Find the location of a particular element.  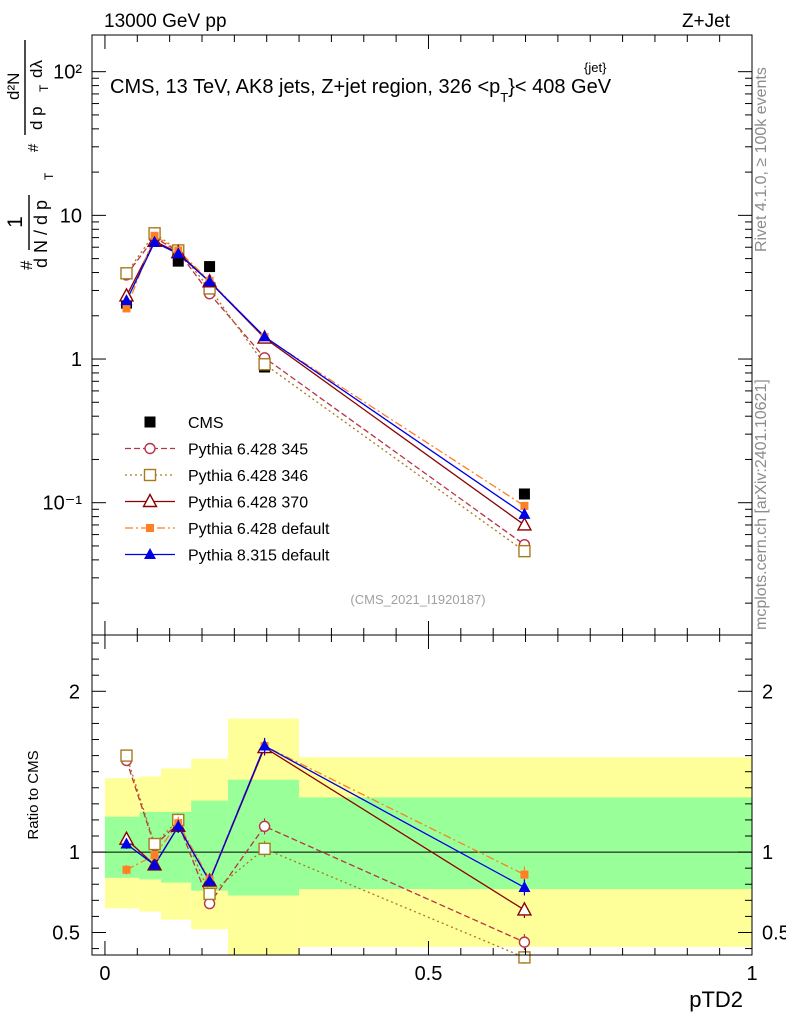

ylabel-hash-2: # is located at coordinates (33, 147).